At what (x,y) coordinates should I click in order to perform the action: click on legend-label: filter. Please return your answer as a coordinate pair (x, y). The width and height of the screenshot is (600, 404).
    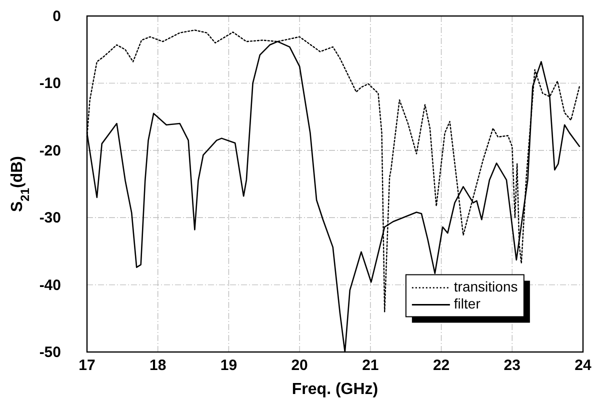
    Looking at the image, I should click on (467, 304).